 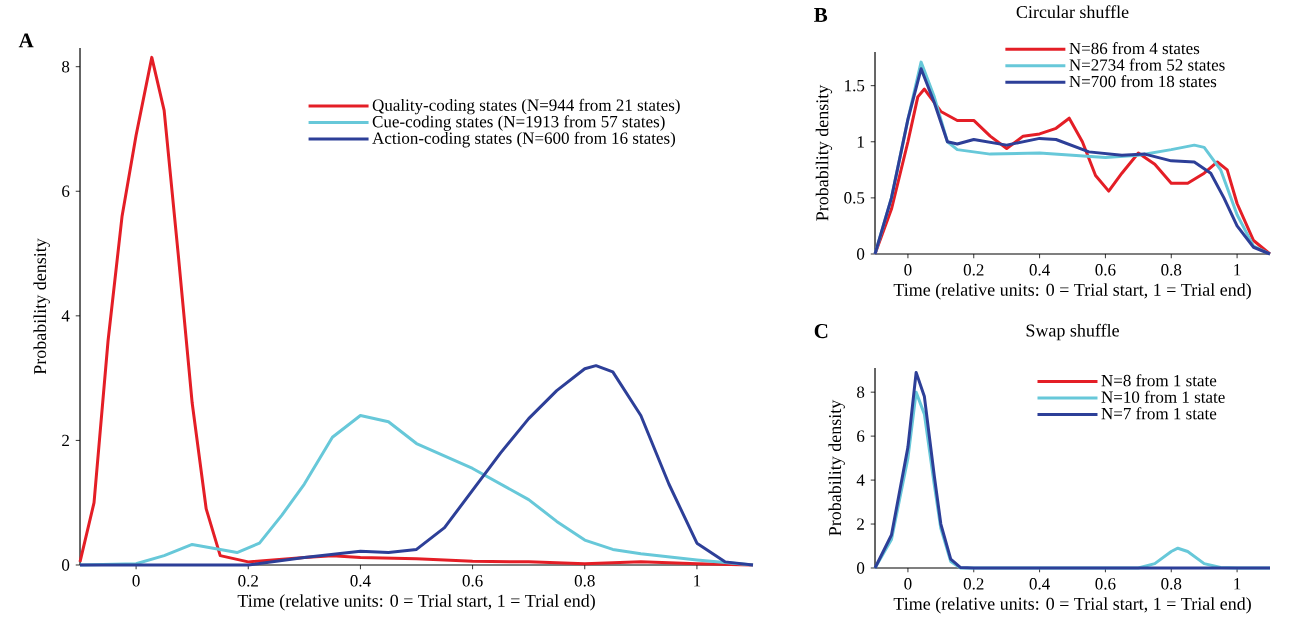 I want to click on text: C, so click(x=821, y=331).